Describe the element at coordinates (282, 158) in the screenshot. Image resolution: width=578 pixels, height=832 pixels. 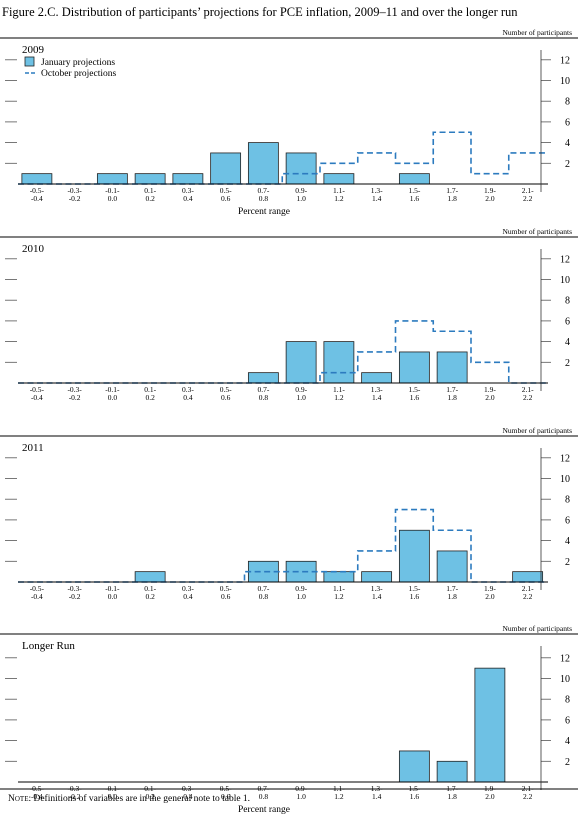
I see `step-line` at that location.